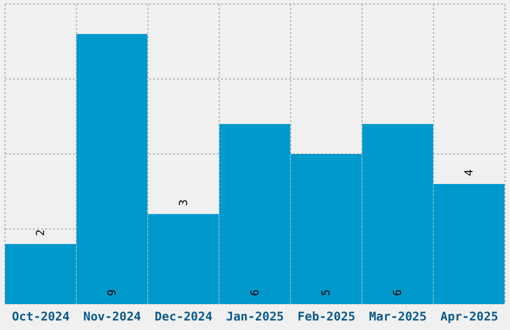  Describe the element at coordinates (469, 172) in the screenshot. I see `data-label: 4` at that location.